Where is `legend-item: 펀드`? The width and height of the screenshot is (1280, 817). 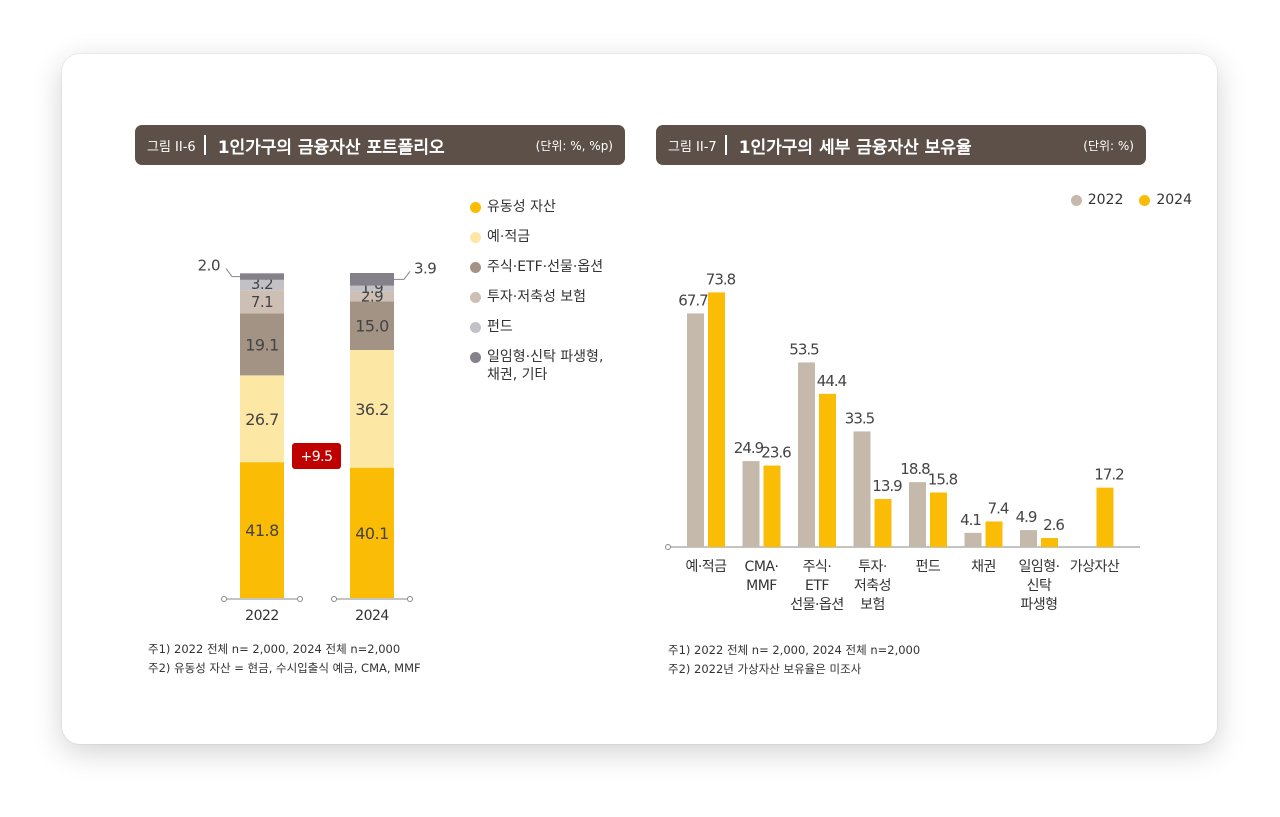 legend-item: 펀드 is located at coordinates (536, 333).